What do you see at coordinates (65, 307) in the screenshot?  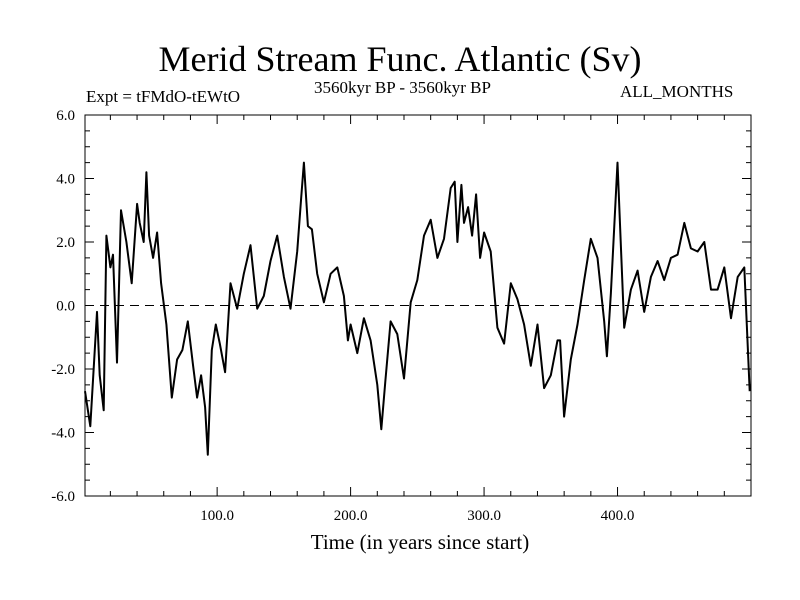 I see `y-tick-label: 0.0` at bounding box center [65, 307].